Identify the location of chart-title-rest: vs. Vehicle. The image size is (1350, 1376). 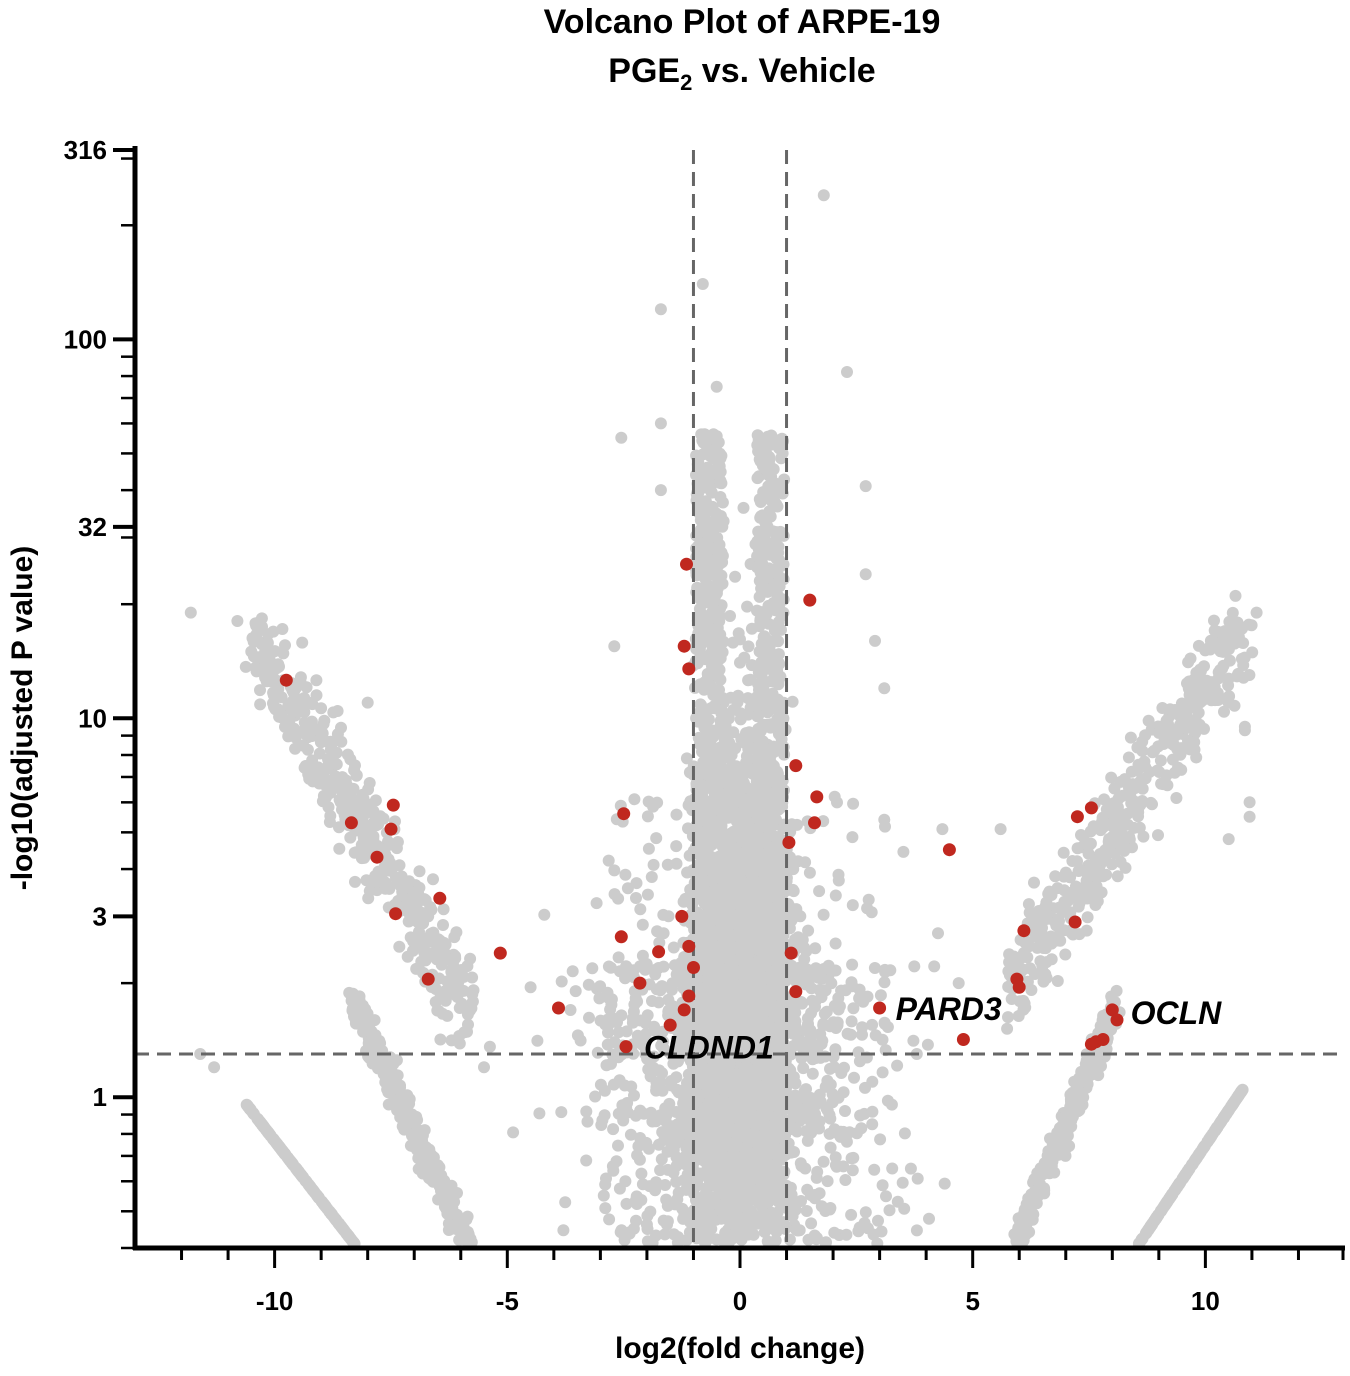
(783, 71).